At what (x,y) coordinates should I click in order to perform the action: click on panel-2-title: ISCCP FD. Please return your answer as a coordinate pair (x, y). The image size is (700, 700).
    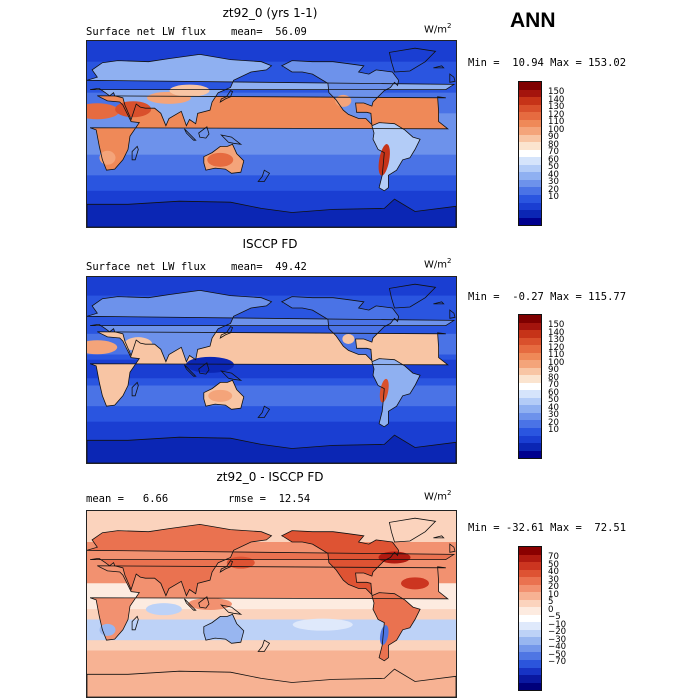
    Looking at the image, I should click on (270, 244).